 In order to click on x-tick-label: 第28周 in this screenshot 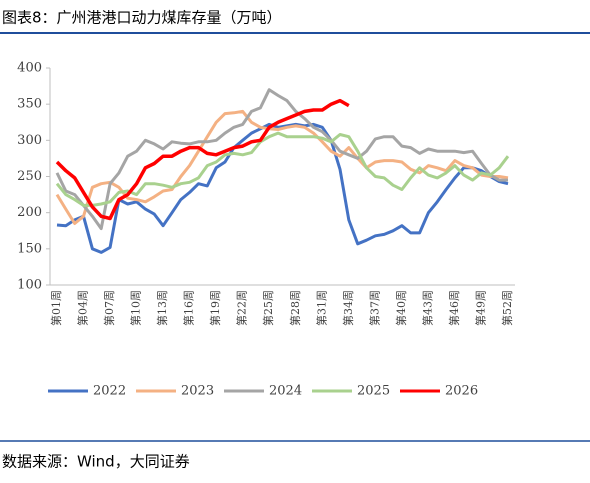, I will do `click(295, 308)`.